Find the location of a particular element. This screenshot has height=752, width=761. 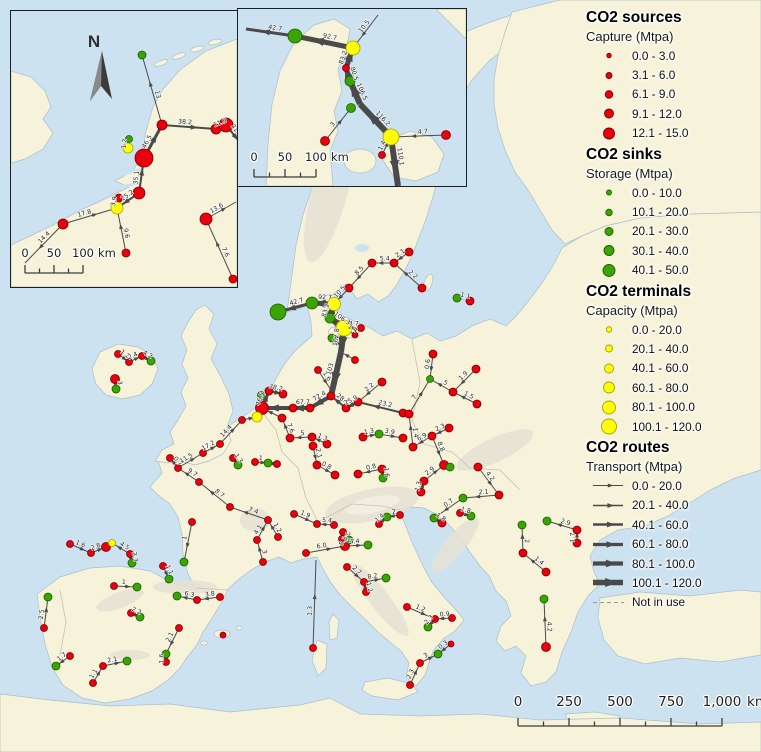

lake is located at coordinates (362, 248).